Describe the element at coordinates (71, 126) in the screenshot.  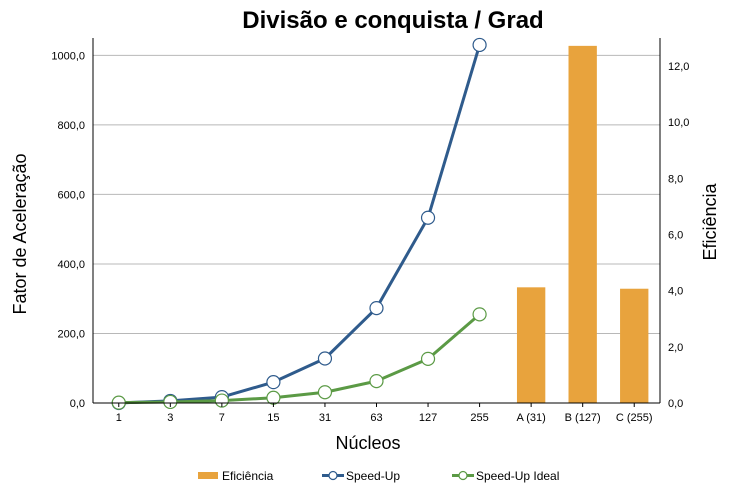
I see `y-left-tick-label: 800,0` at that location.